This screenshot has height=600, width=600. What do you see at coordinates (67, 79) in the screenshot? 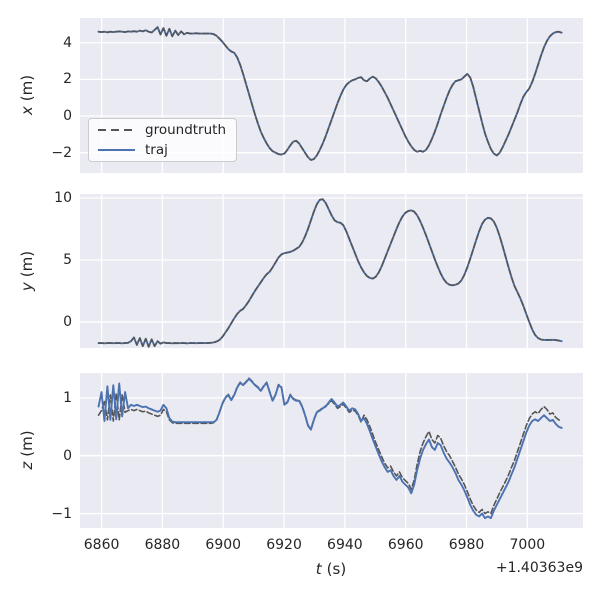
I see `y-tick-label: 2` at bounding box center [67, 79].